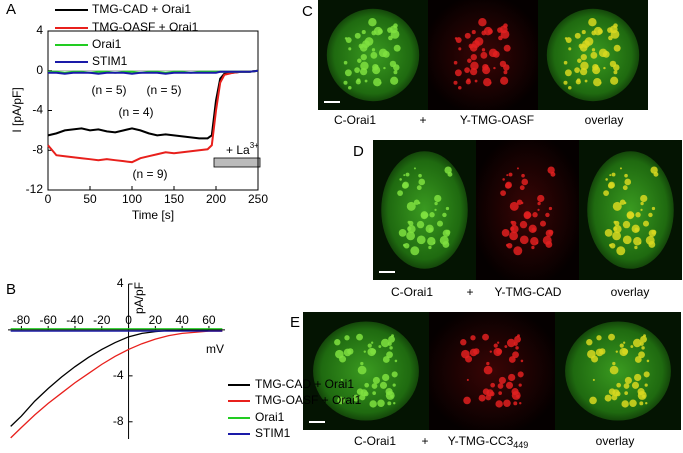 The width and height of the screenshot is (683, 453). I want to click on cell, so click(424, 210).